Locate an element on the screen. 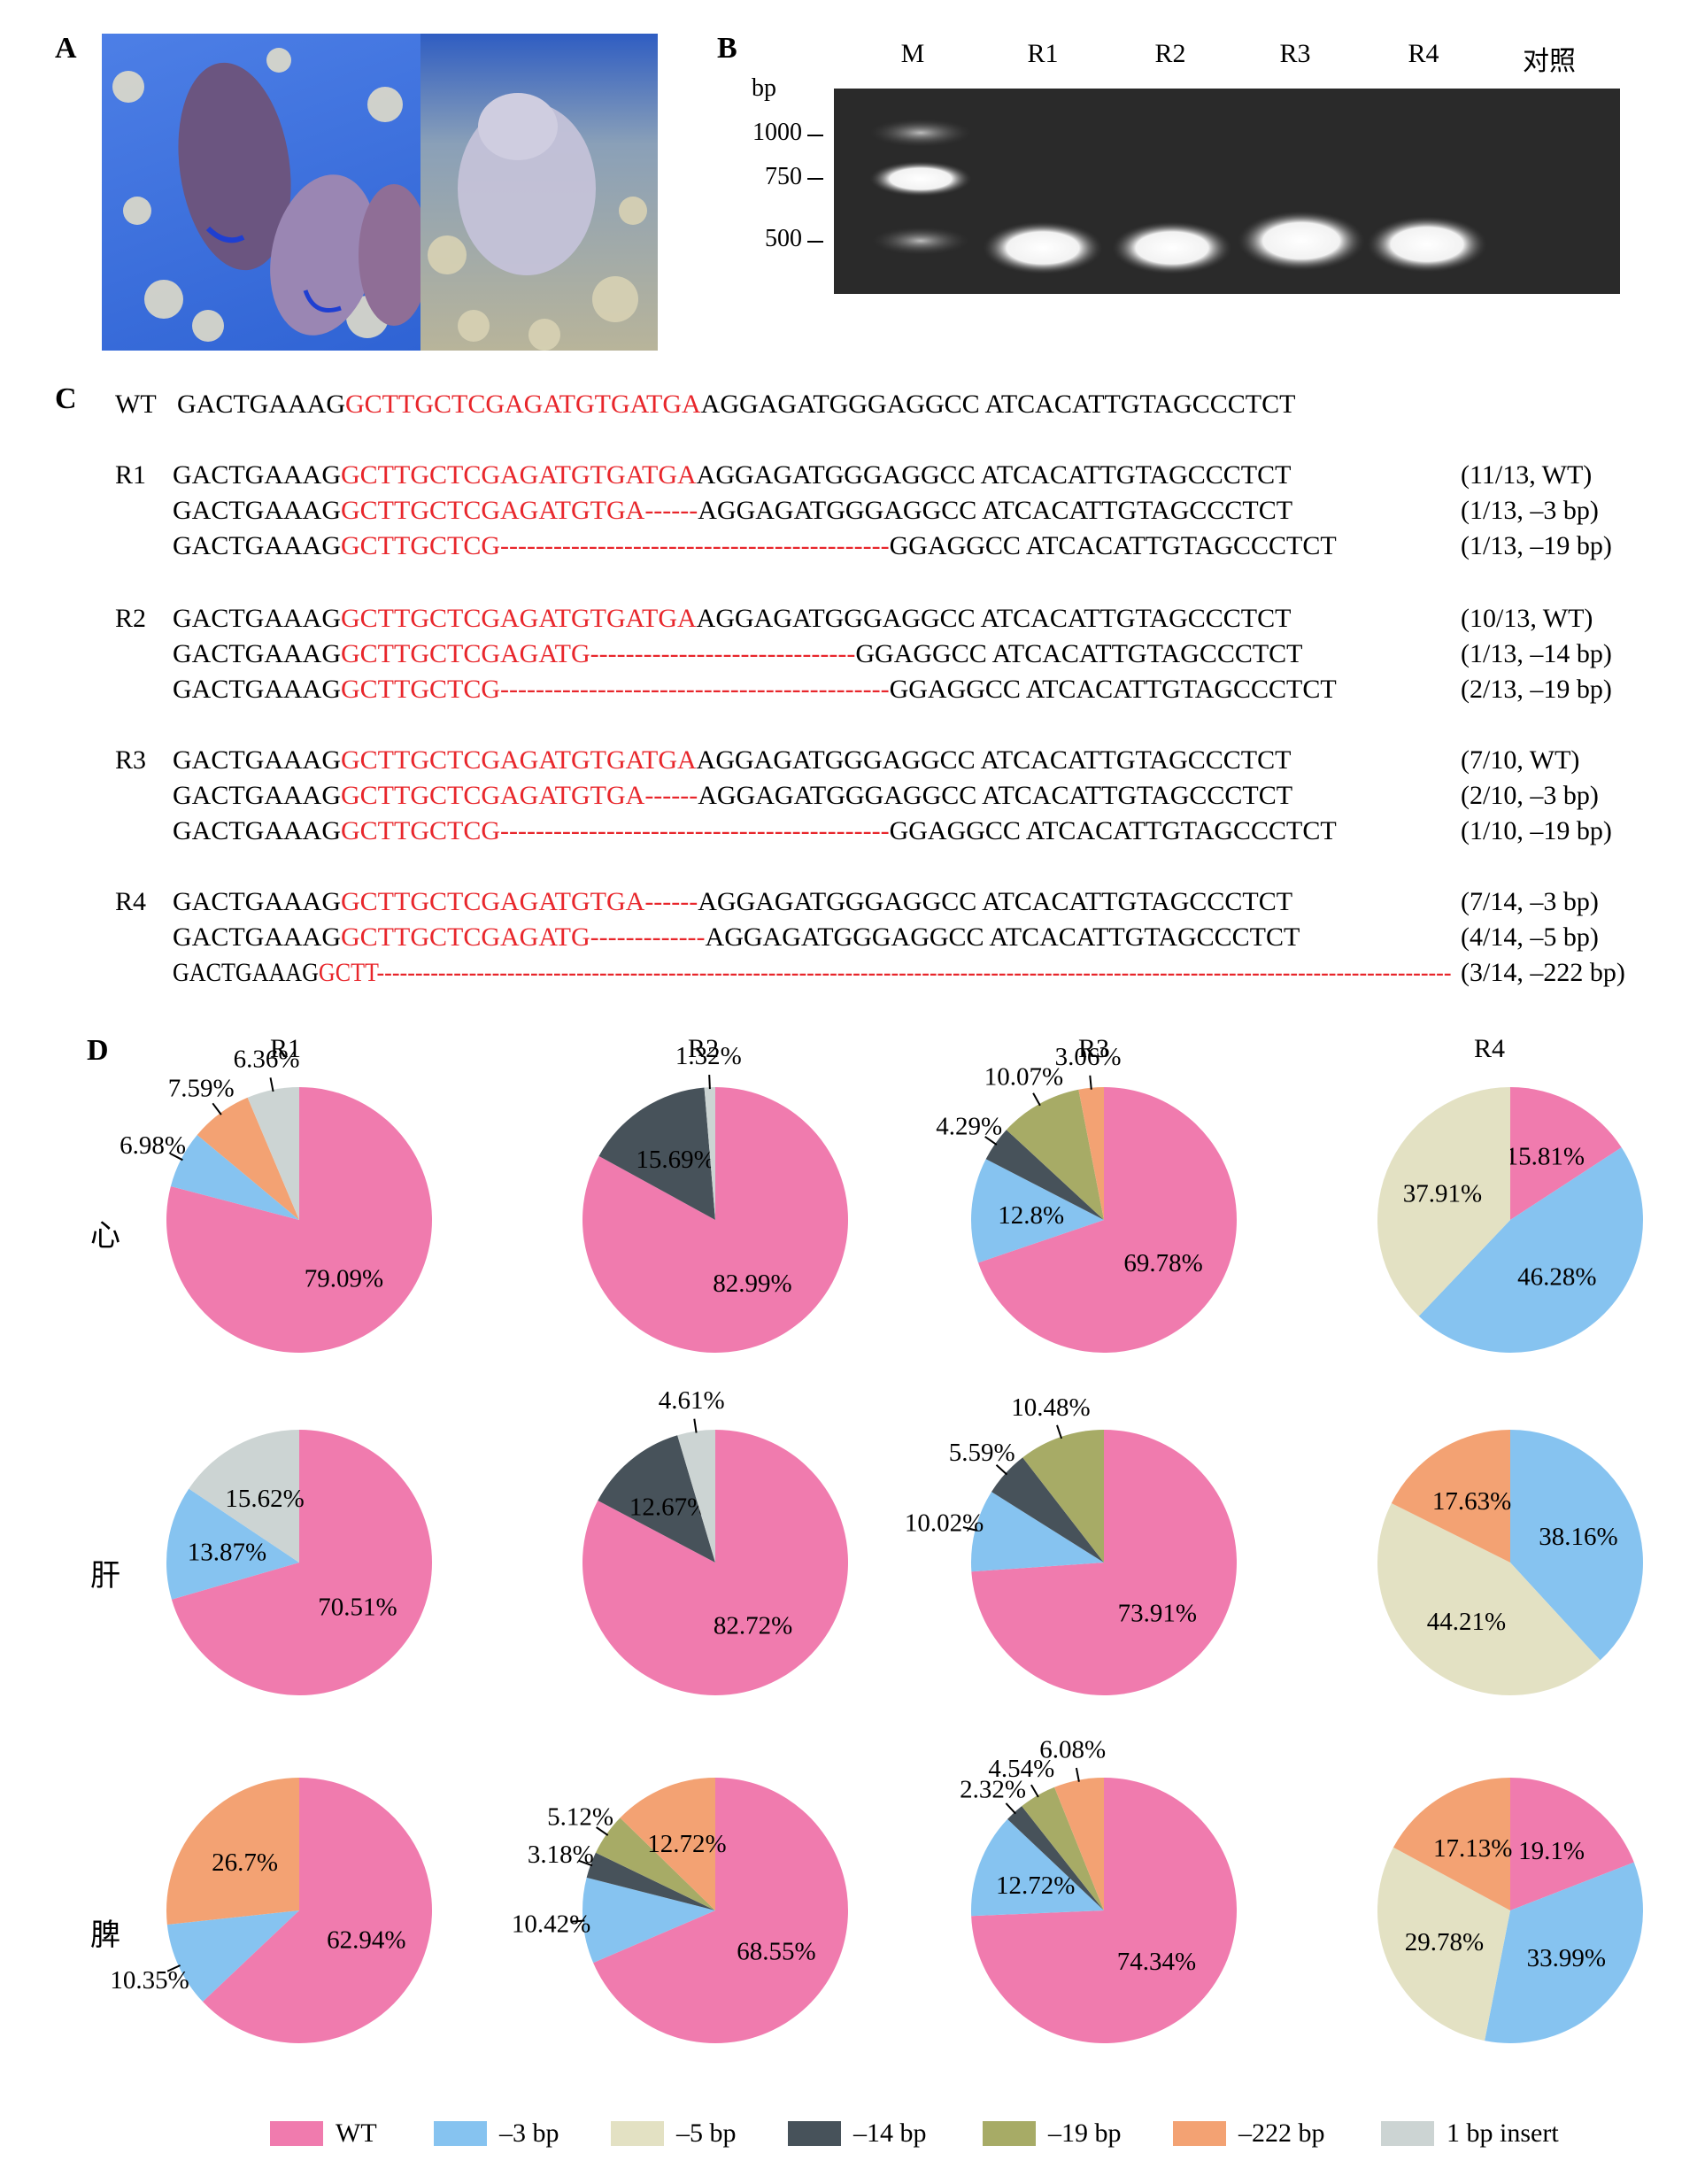  legend-item-m3: –3 bp is located at coordinates (496, 2133).